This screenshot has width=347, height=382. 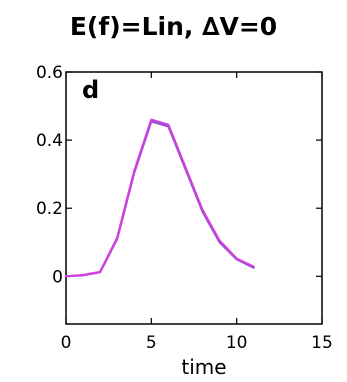 What do you see at coordinates (49, 141) in the screenshot?
I see `y-tick-label: 0.4` at bounding box center [49, 141].